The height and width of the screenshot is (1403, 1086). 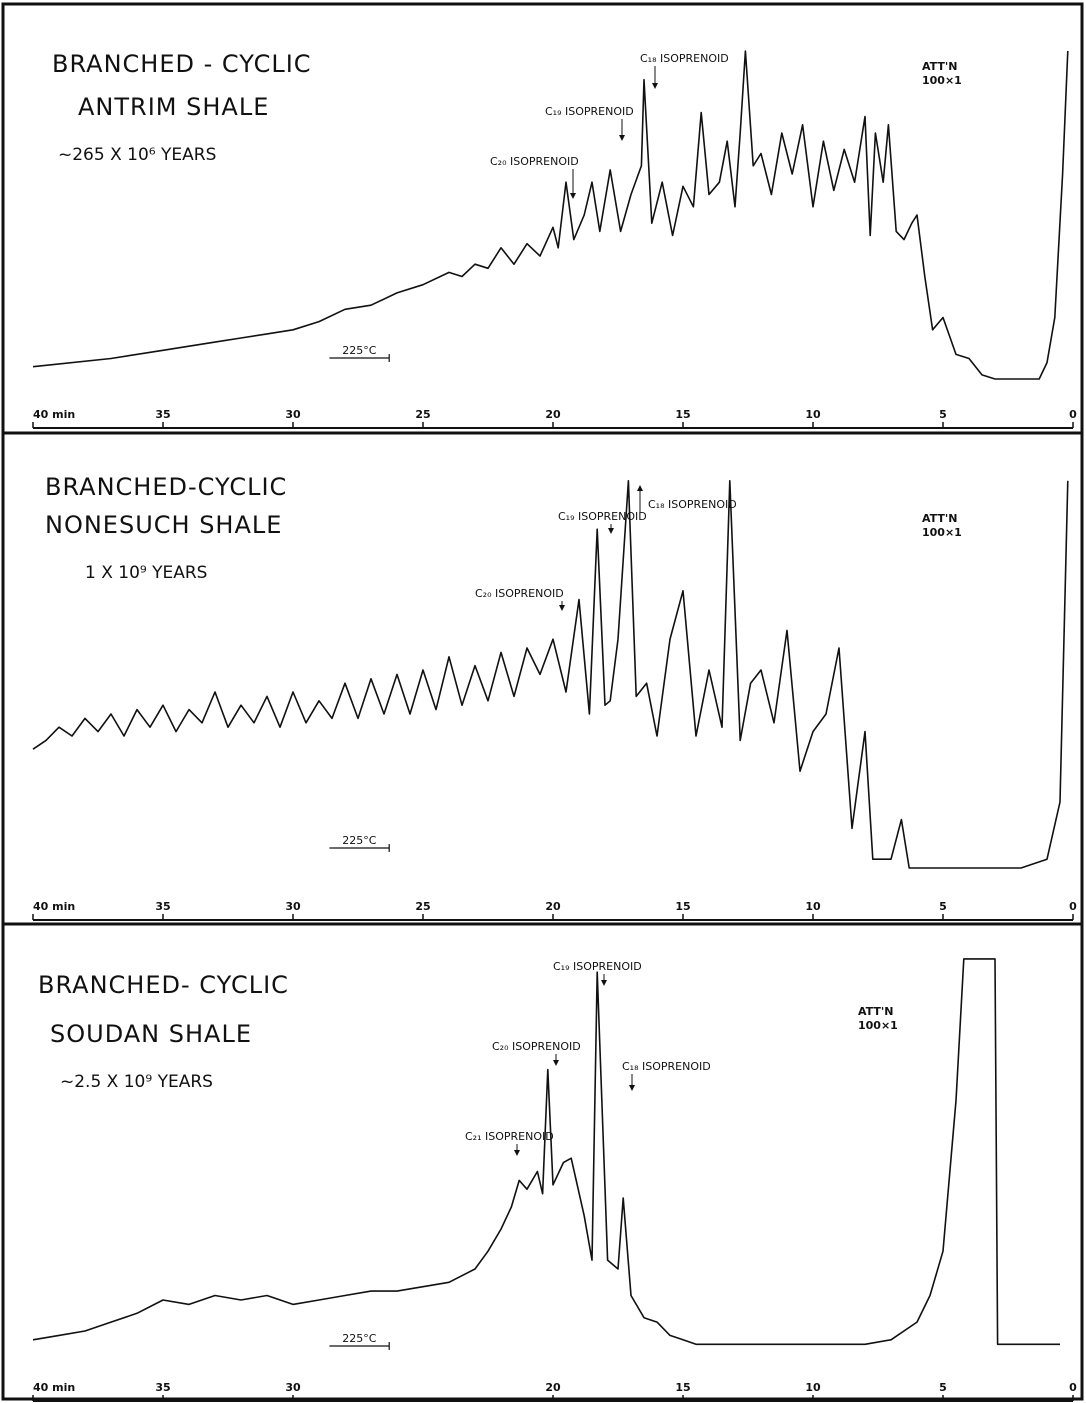 I want to click on panel-age: ~265 X 10⁶ YEARS, so click(x=137, y=155).